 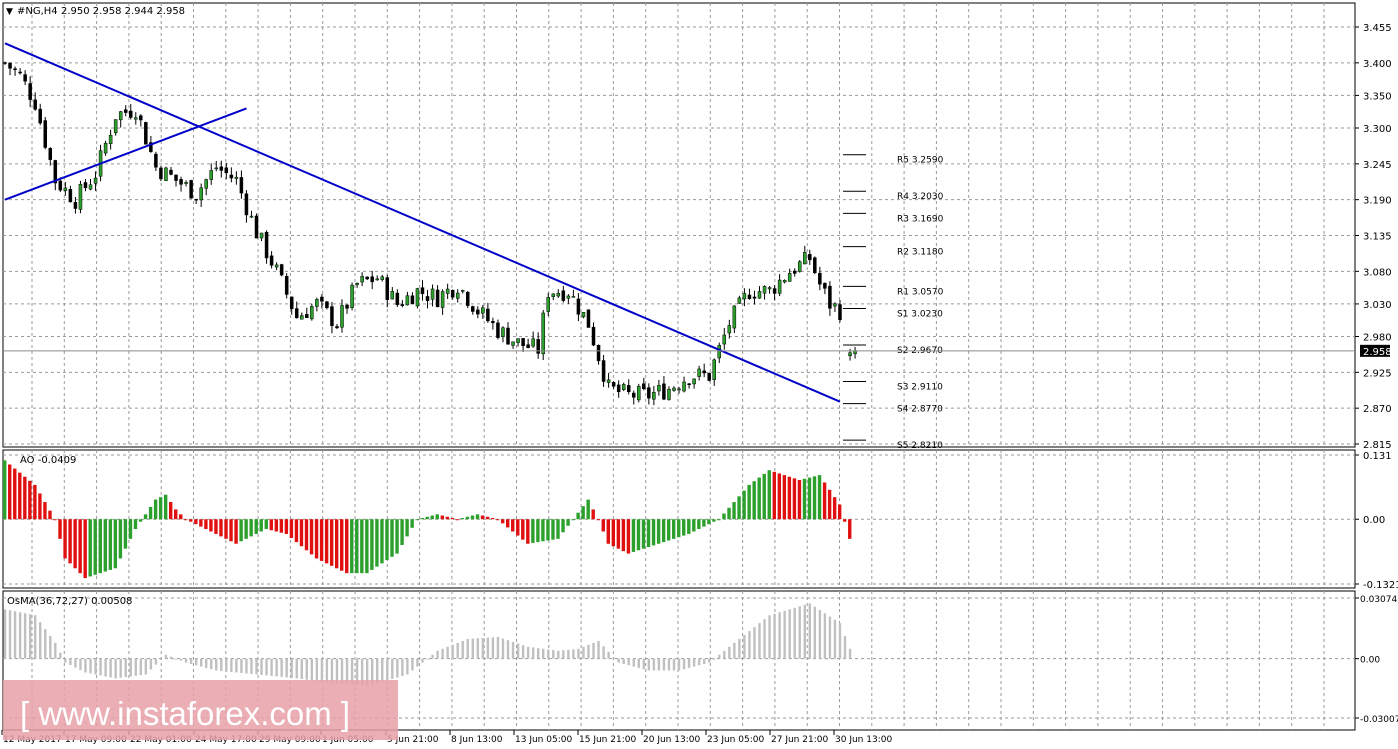 What do you see at coordinates (200, 710) in the screenshot?
I see `watermark: [ www.instaforex.com ]` at bounding box center [200, 710].